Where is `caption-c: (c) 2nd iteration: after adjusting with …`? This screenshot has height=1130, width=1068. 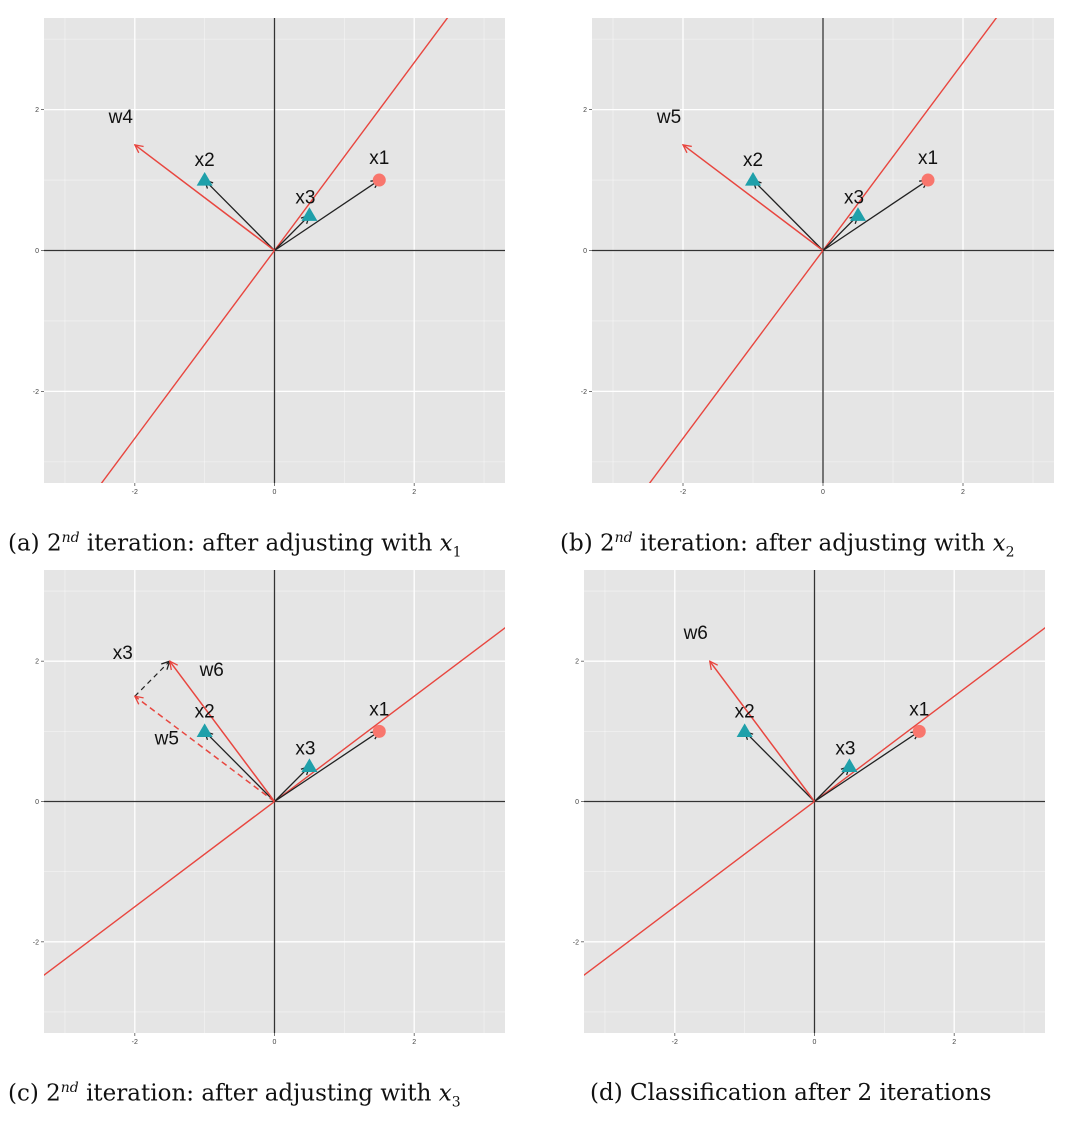
caption-c: (c) 2nd iteration: after adjusting with … is located at coordinates (234, 1095).